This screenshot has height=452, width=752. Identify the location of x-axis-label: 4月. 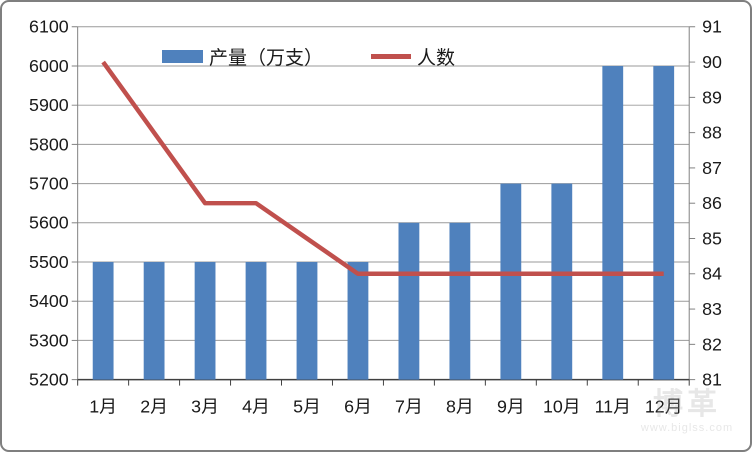
(256, 406).